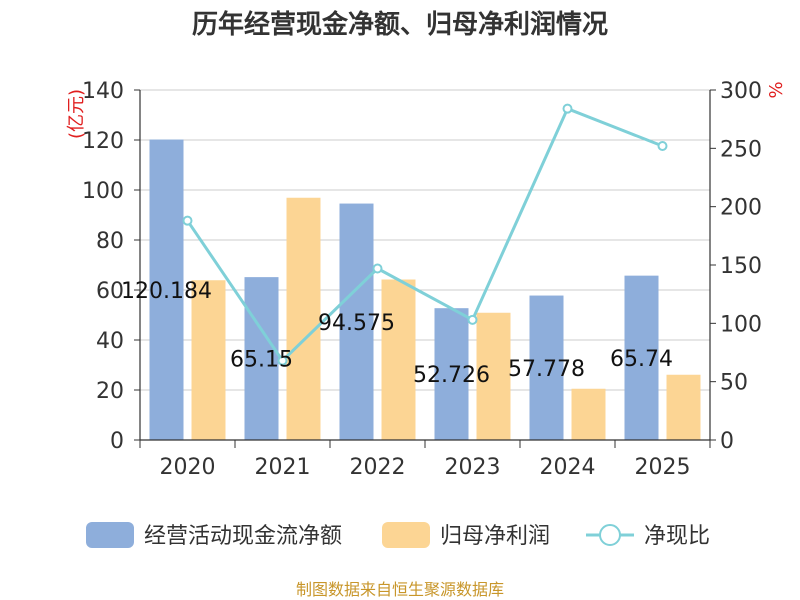  I want to click on legend: 经营活动现金流净额 归母净利润 净现比, so click(398, 535).